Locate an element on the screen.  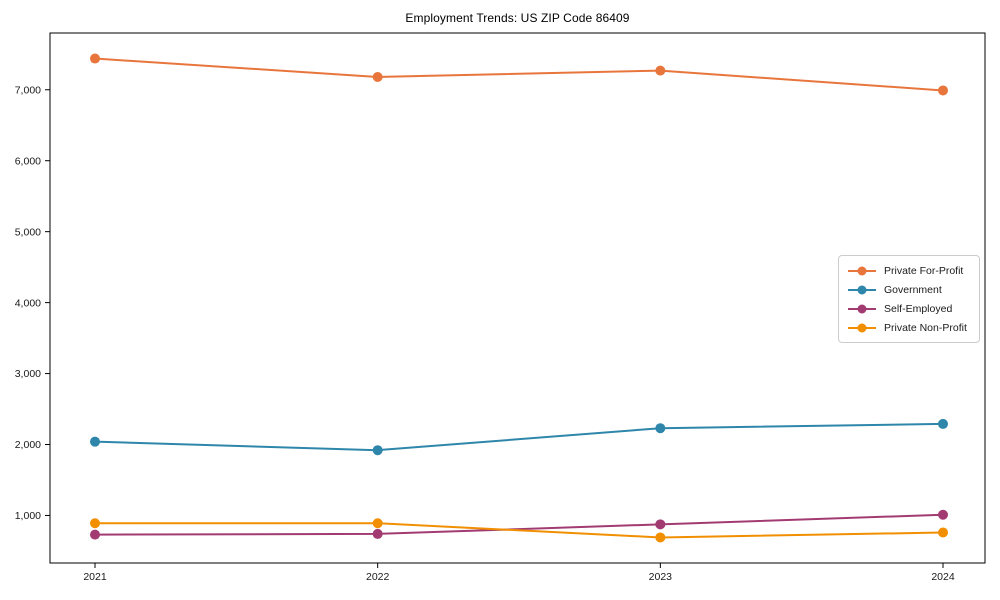
series-line-self-employed is located at coordinates (519, 524).